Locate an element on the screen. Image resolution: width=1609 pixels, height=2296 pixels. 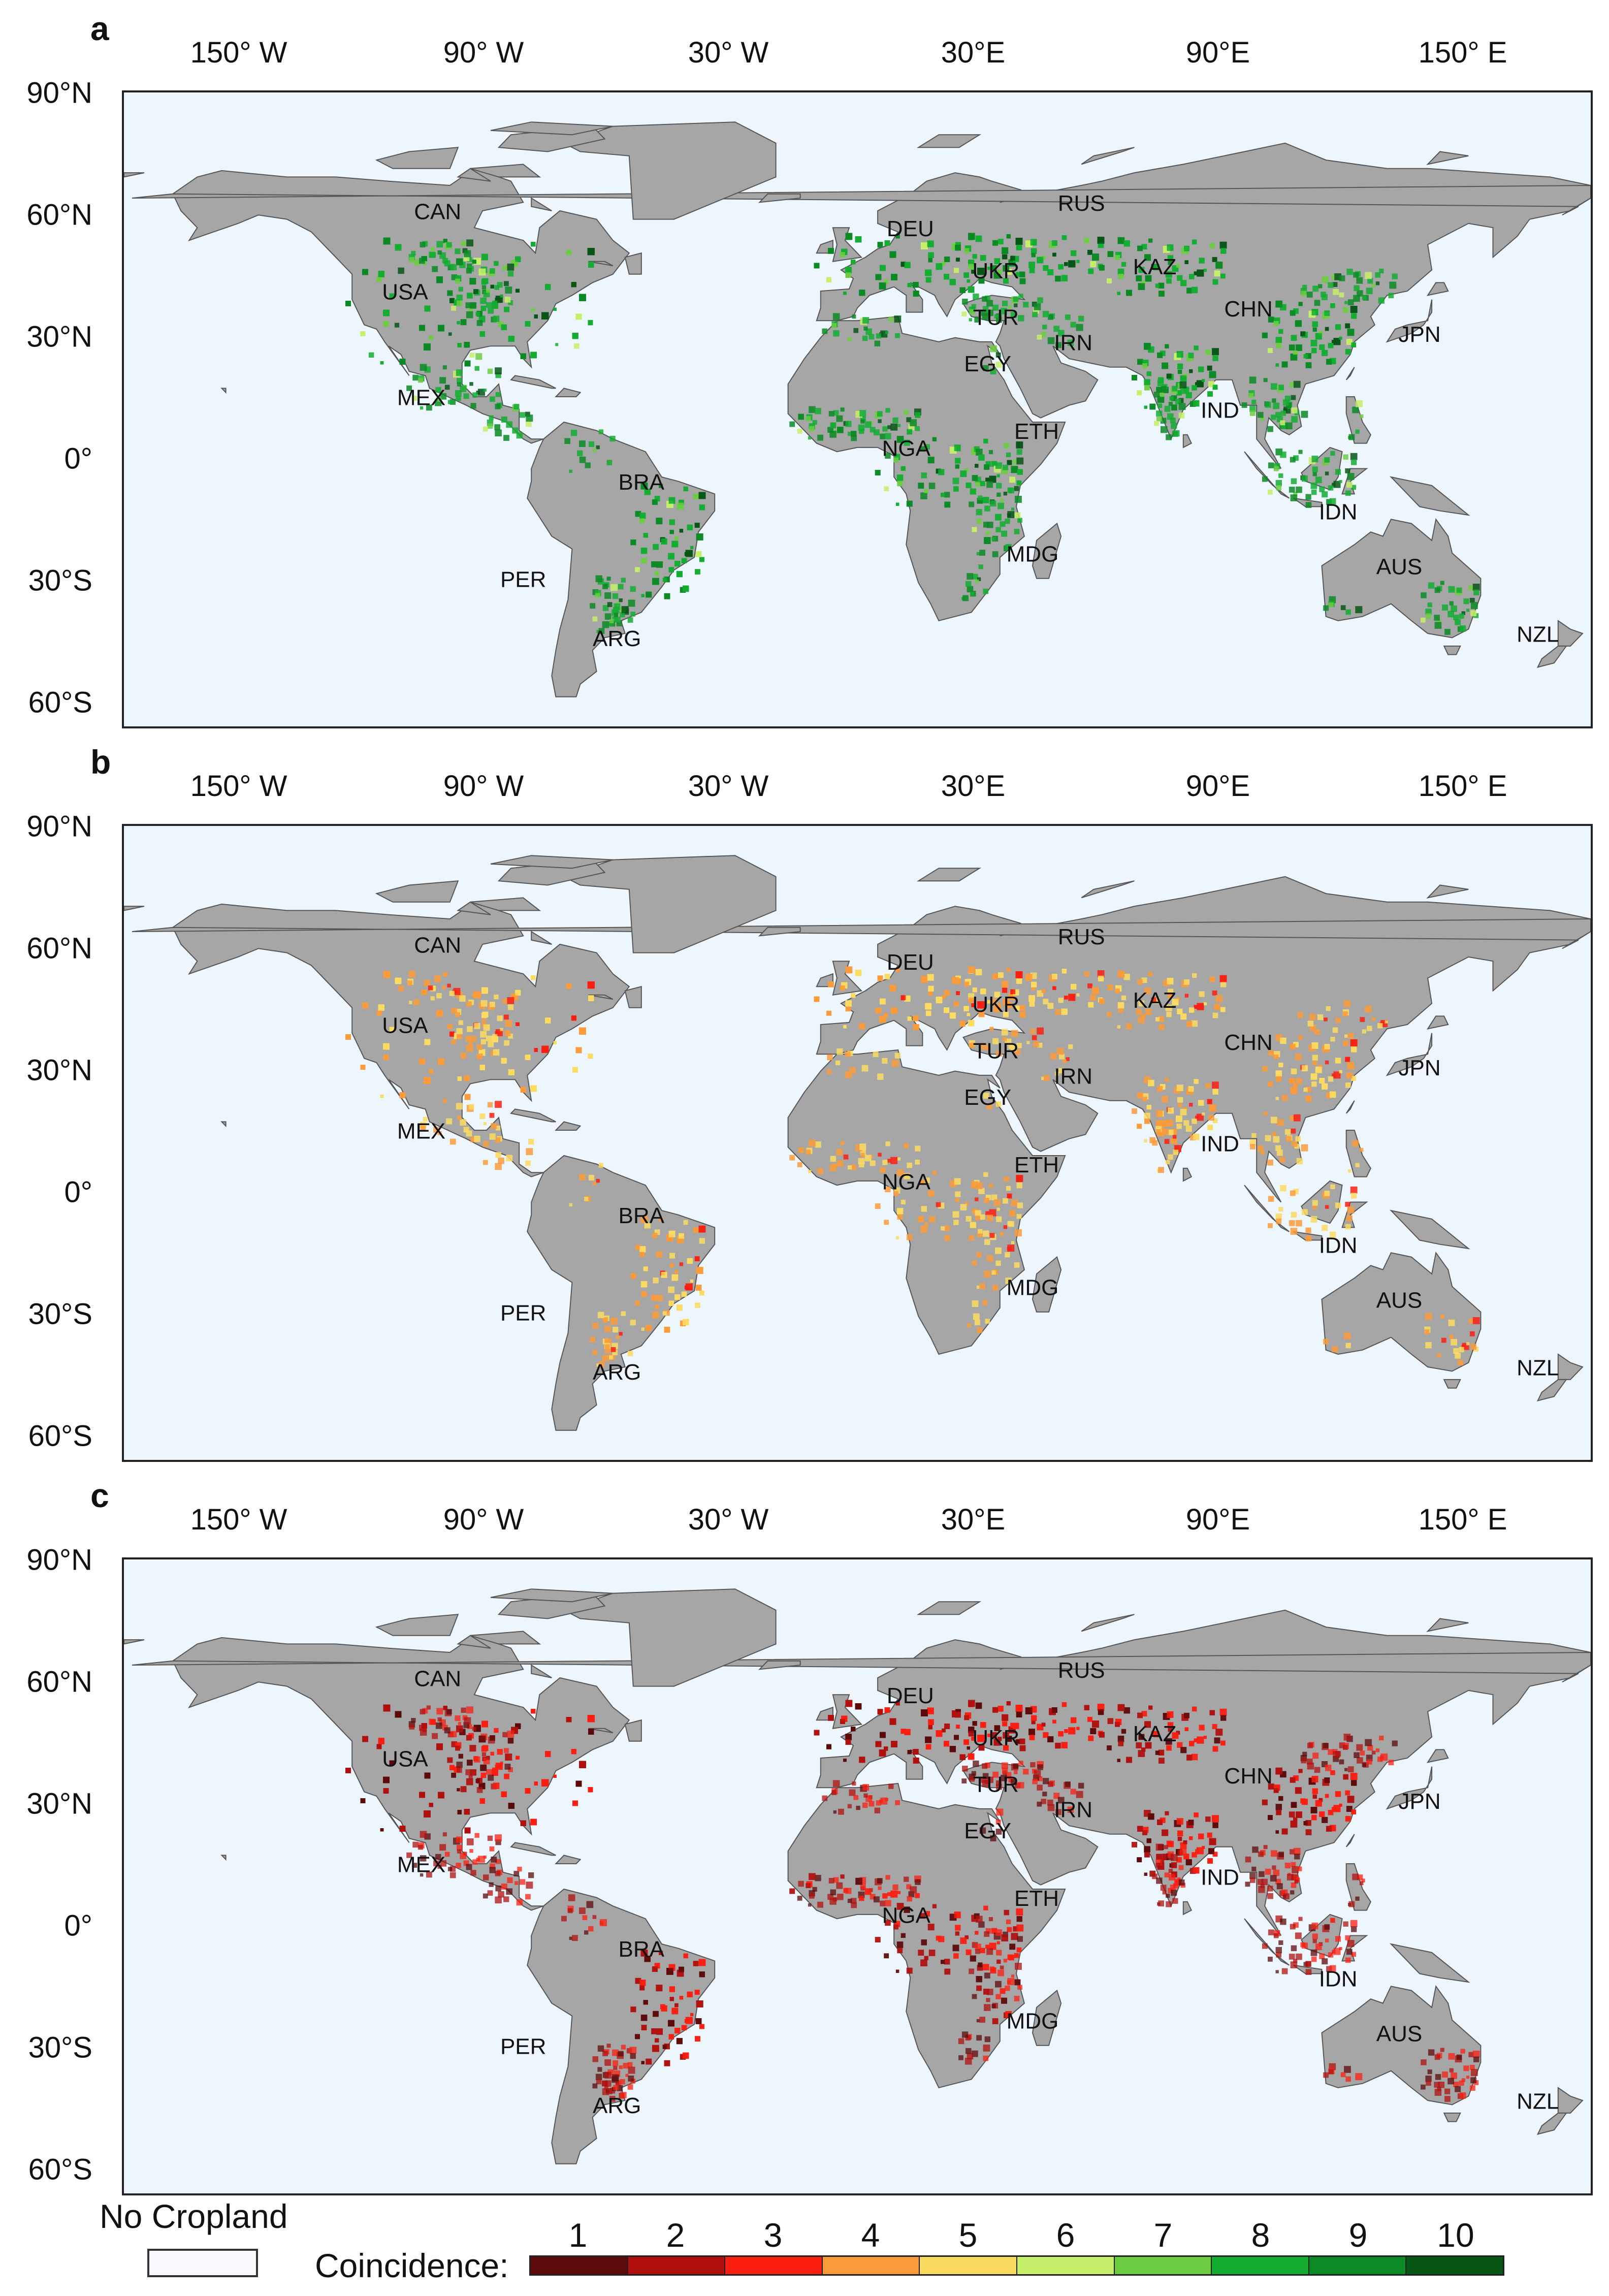
lat-label: 60°S is located at coordinates (60, 703).